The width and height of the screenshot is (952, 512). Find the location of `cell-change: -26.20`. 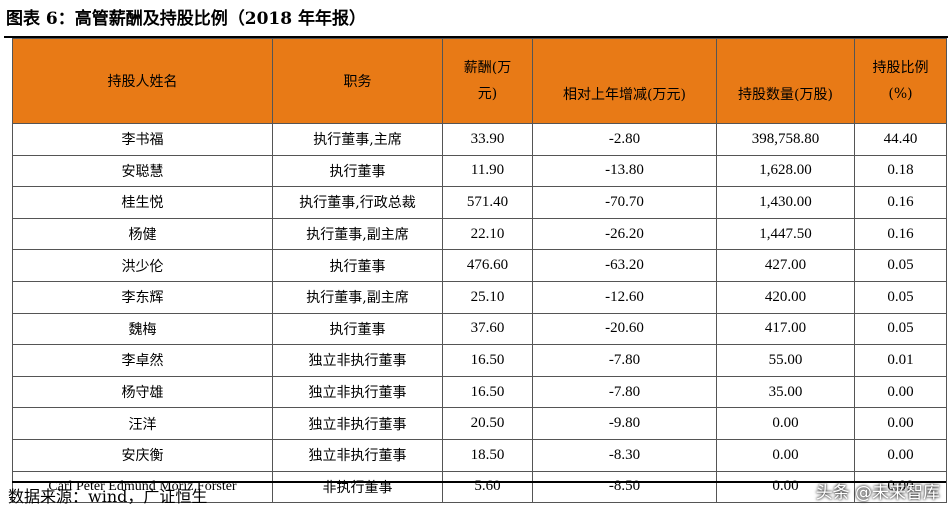

cell-change: -26.20 is located at coordinates (624, 234).